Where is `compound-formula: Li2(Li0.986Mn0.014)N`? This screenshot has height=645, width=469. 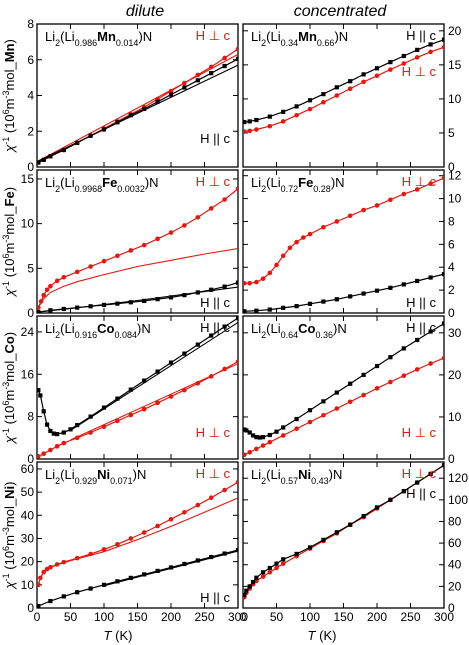 compound-formula: Li2(Li0.986Mn0.014)N is located at coordinates (98, 38).